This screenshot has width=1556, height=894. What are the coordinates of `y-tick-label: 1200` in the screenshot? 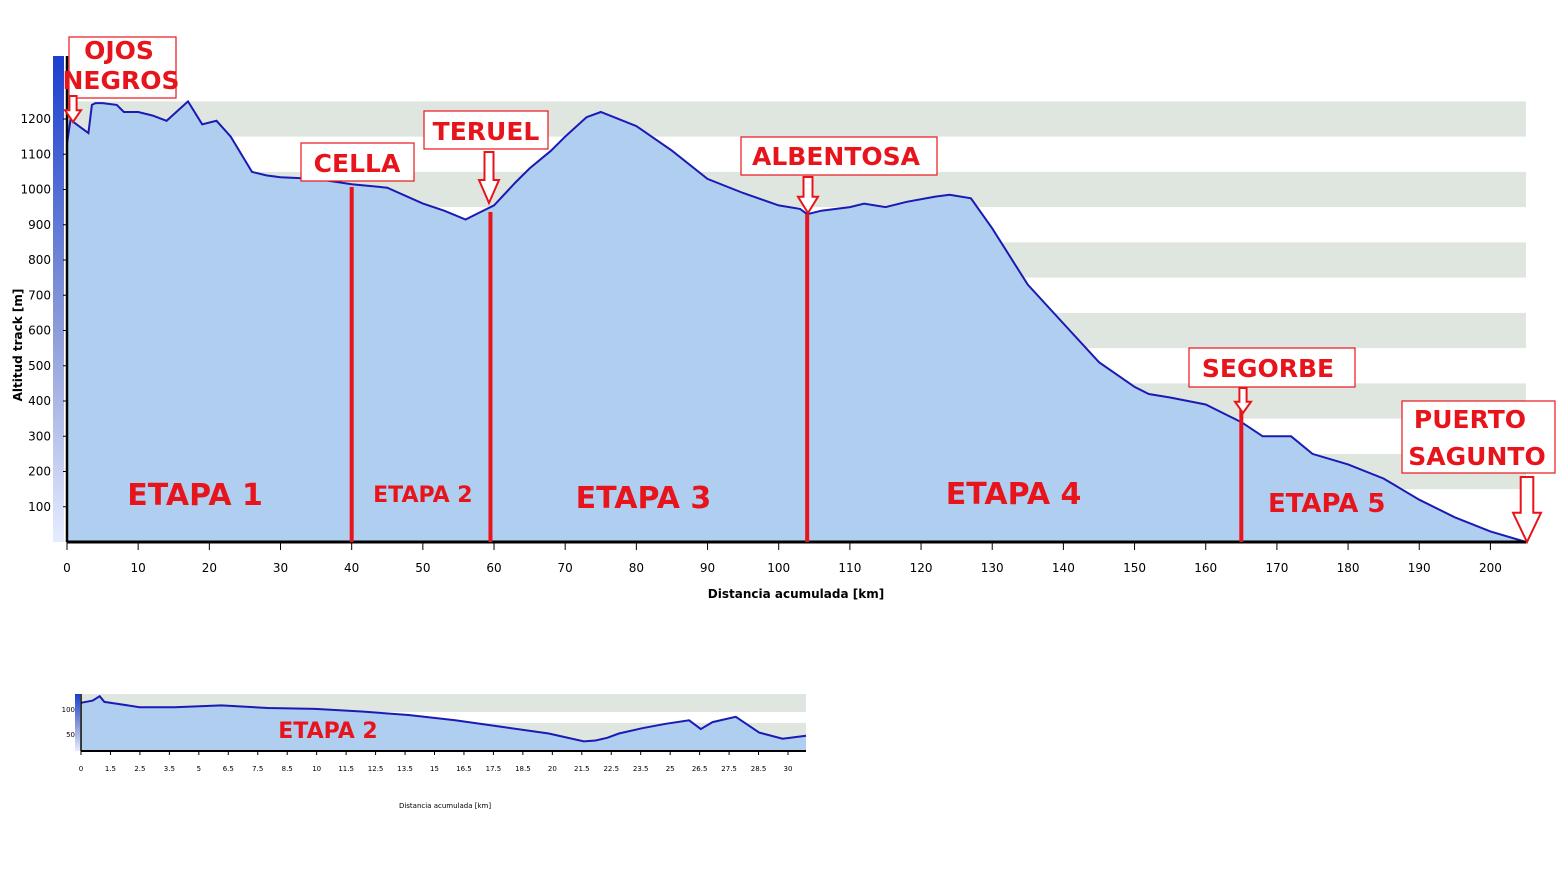 It's located at (35, 119).